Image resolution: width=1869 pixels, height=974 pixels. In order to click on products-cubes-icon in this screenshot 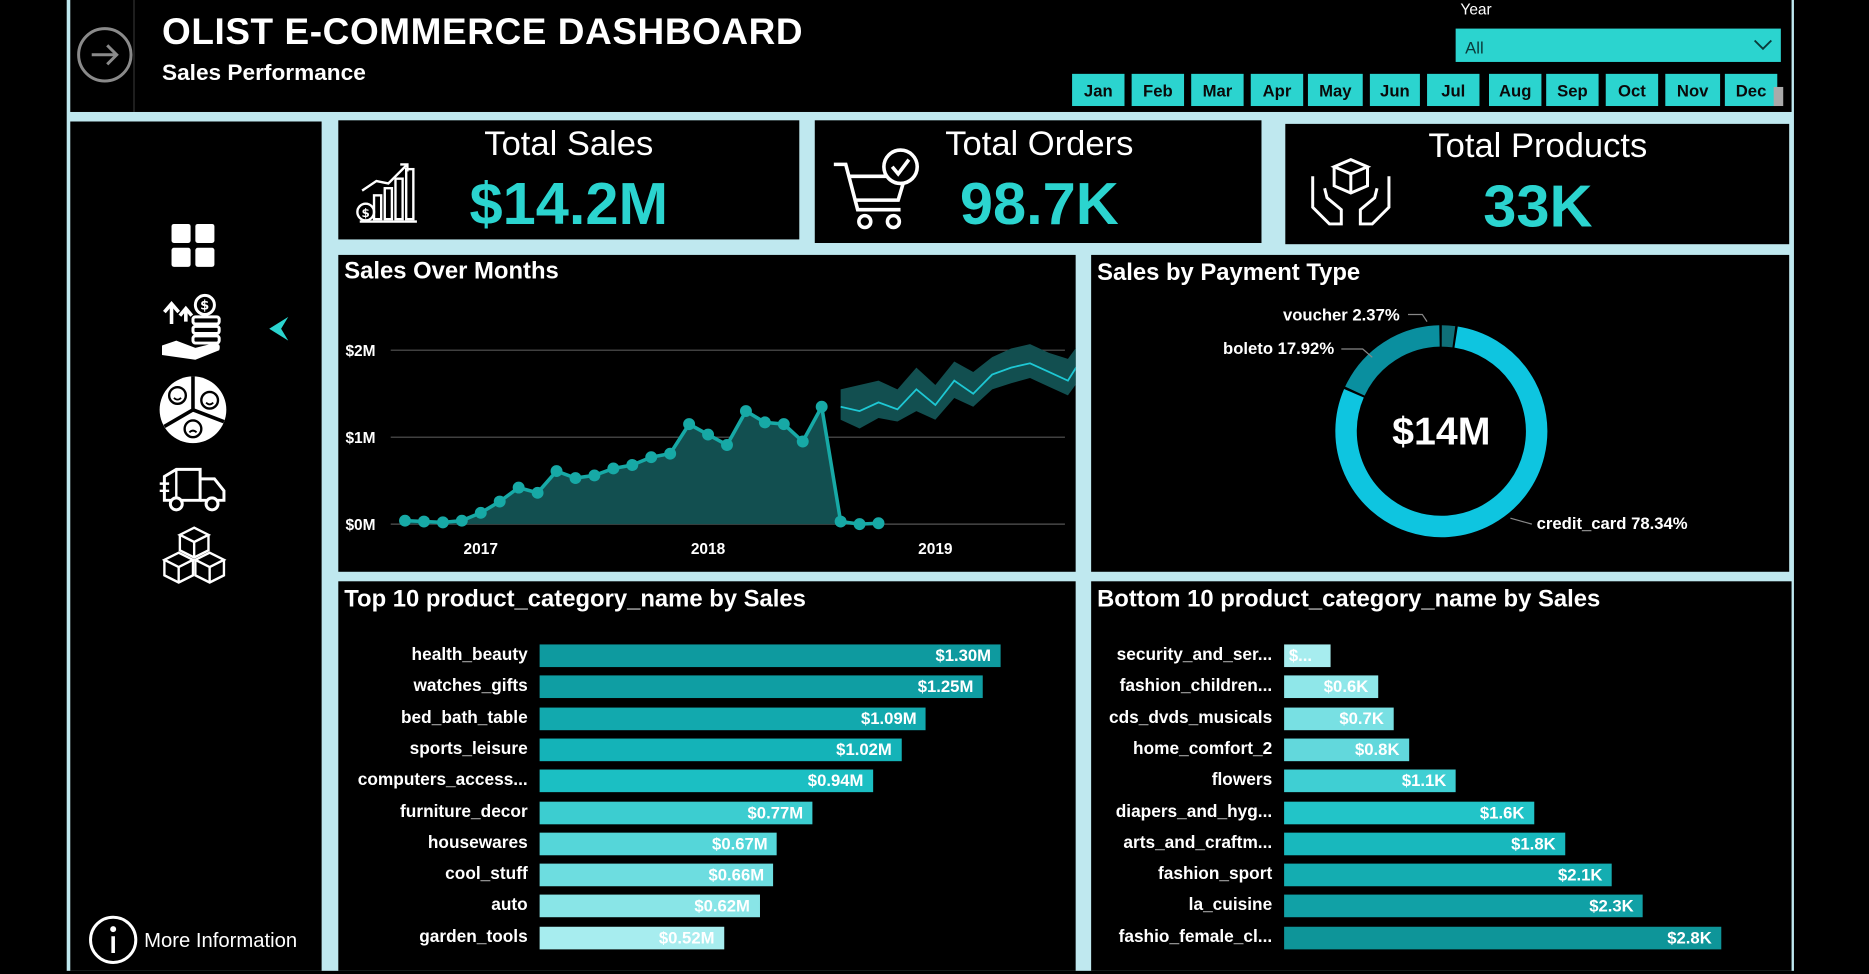, I will do `click(194, 558)`.